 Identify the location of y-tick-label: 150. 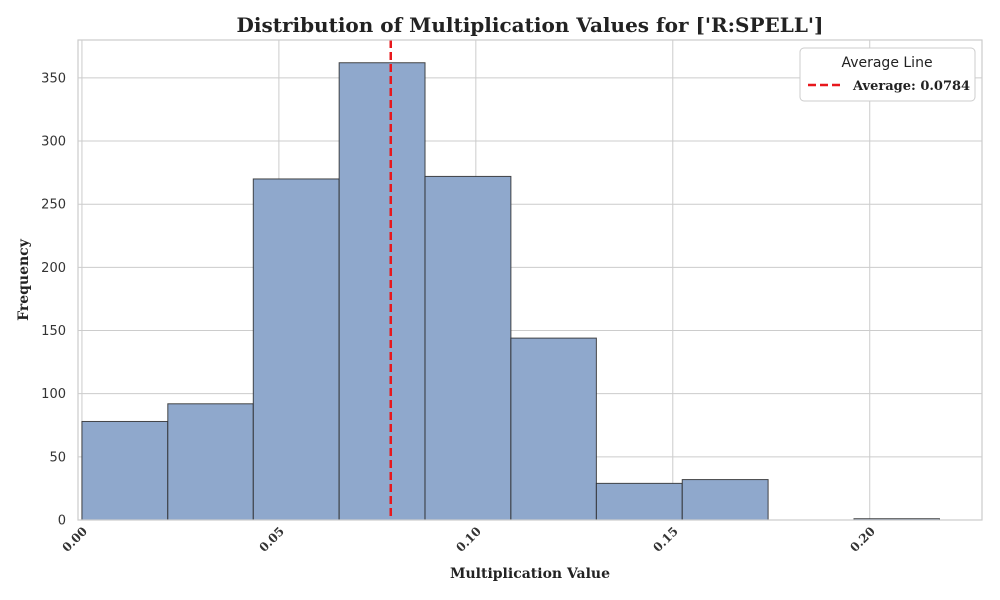
(53, 331).